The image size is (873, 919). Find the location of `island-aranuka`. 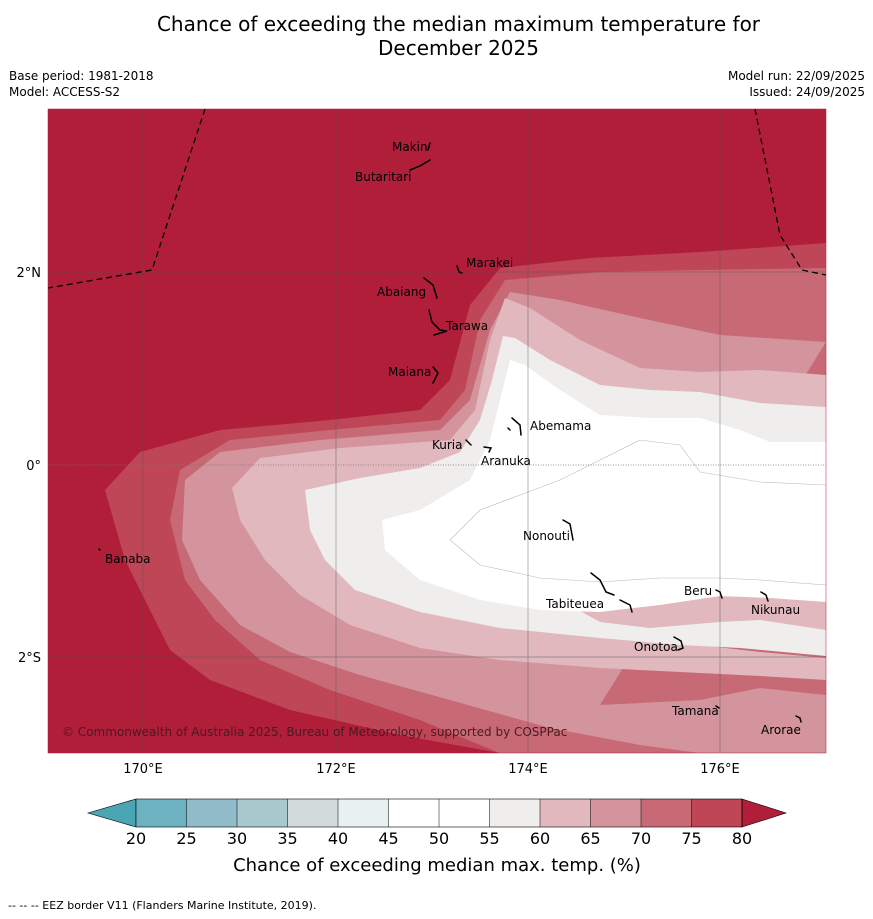

island-aranuka is located at coordinates (488, 449).